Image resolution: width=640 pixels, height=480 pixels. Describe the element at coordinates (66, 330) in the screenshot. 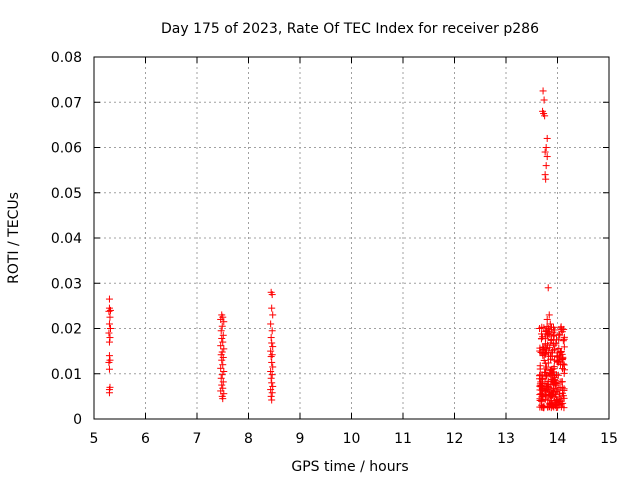

I see `y-tick-label: 0.02` at that location.